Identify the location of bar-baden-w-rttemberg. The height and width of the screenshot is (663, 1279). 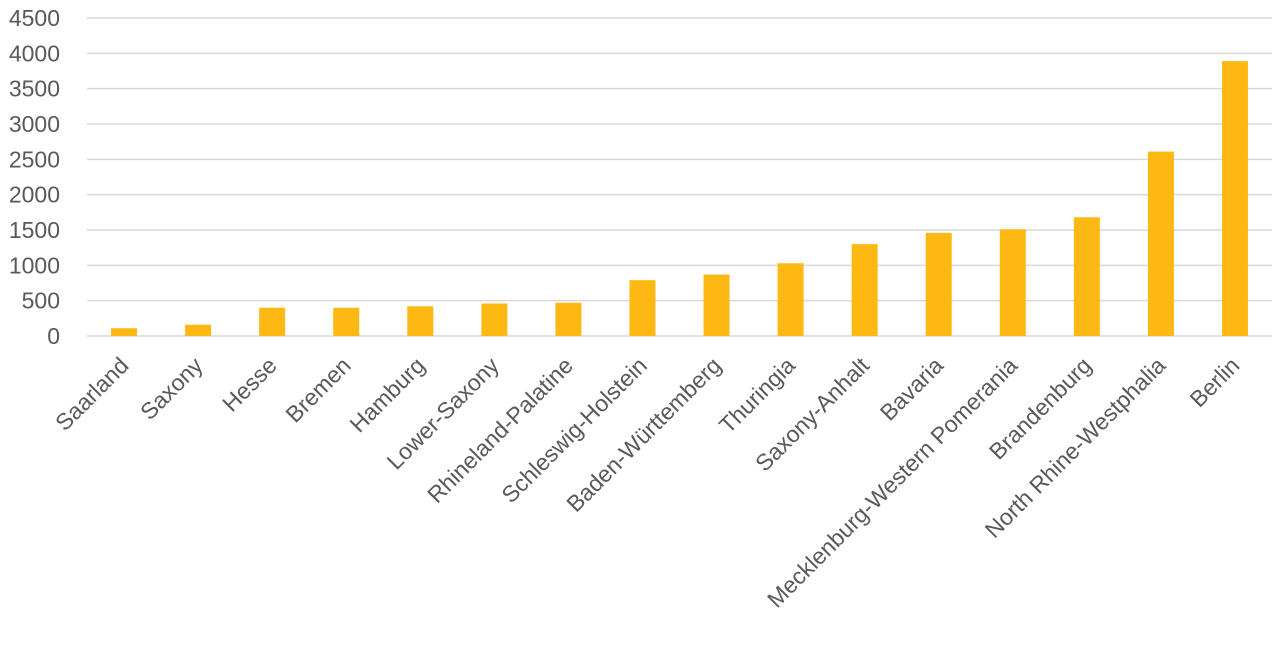
(716, 305).